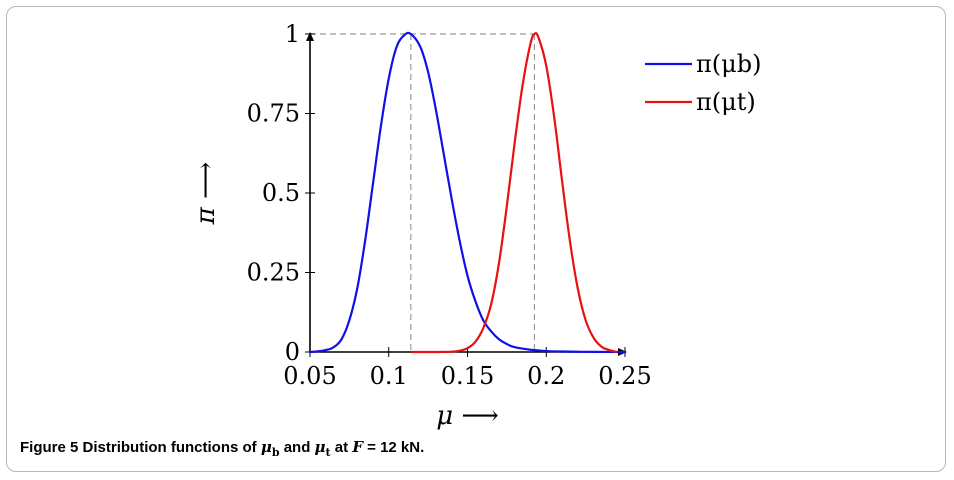 This screenshot has height=480, width=954. Describe the element at coordinates (389, 376) in the screenshot. I see `x-tick-label: 0.1` at that location.